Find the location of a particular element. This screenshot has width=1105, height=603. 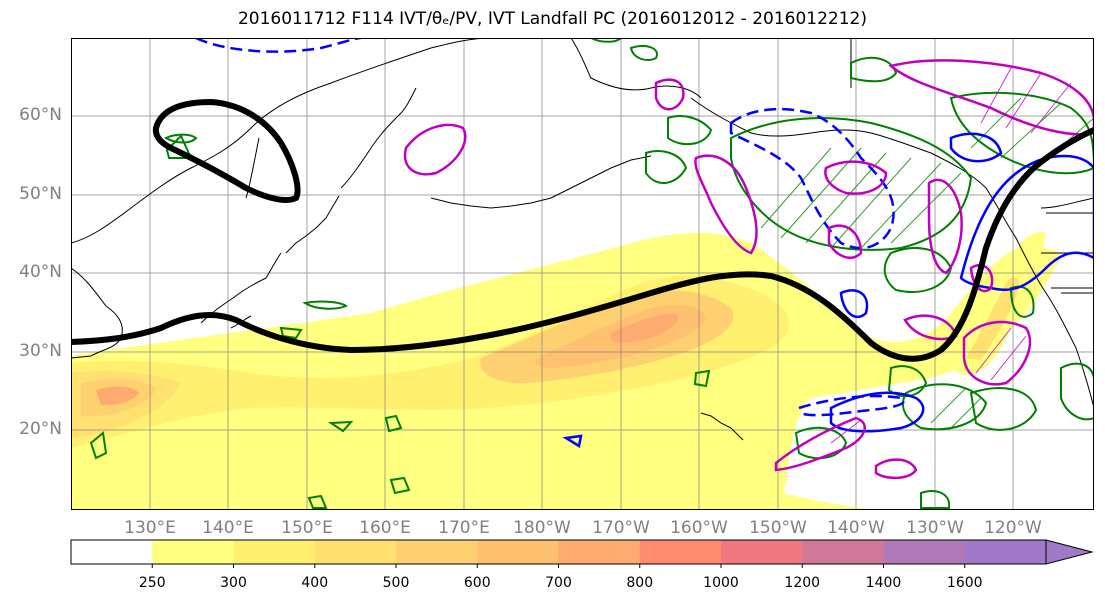

lat-label-20n: 20°N is located at coordinates (40, 429).